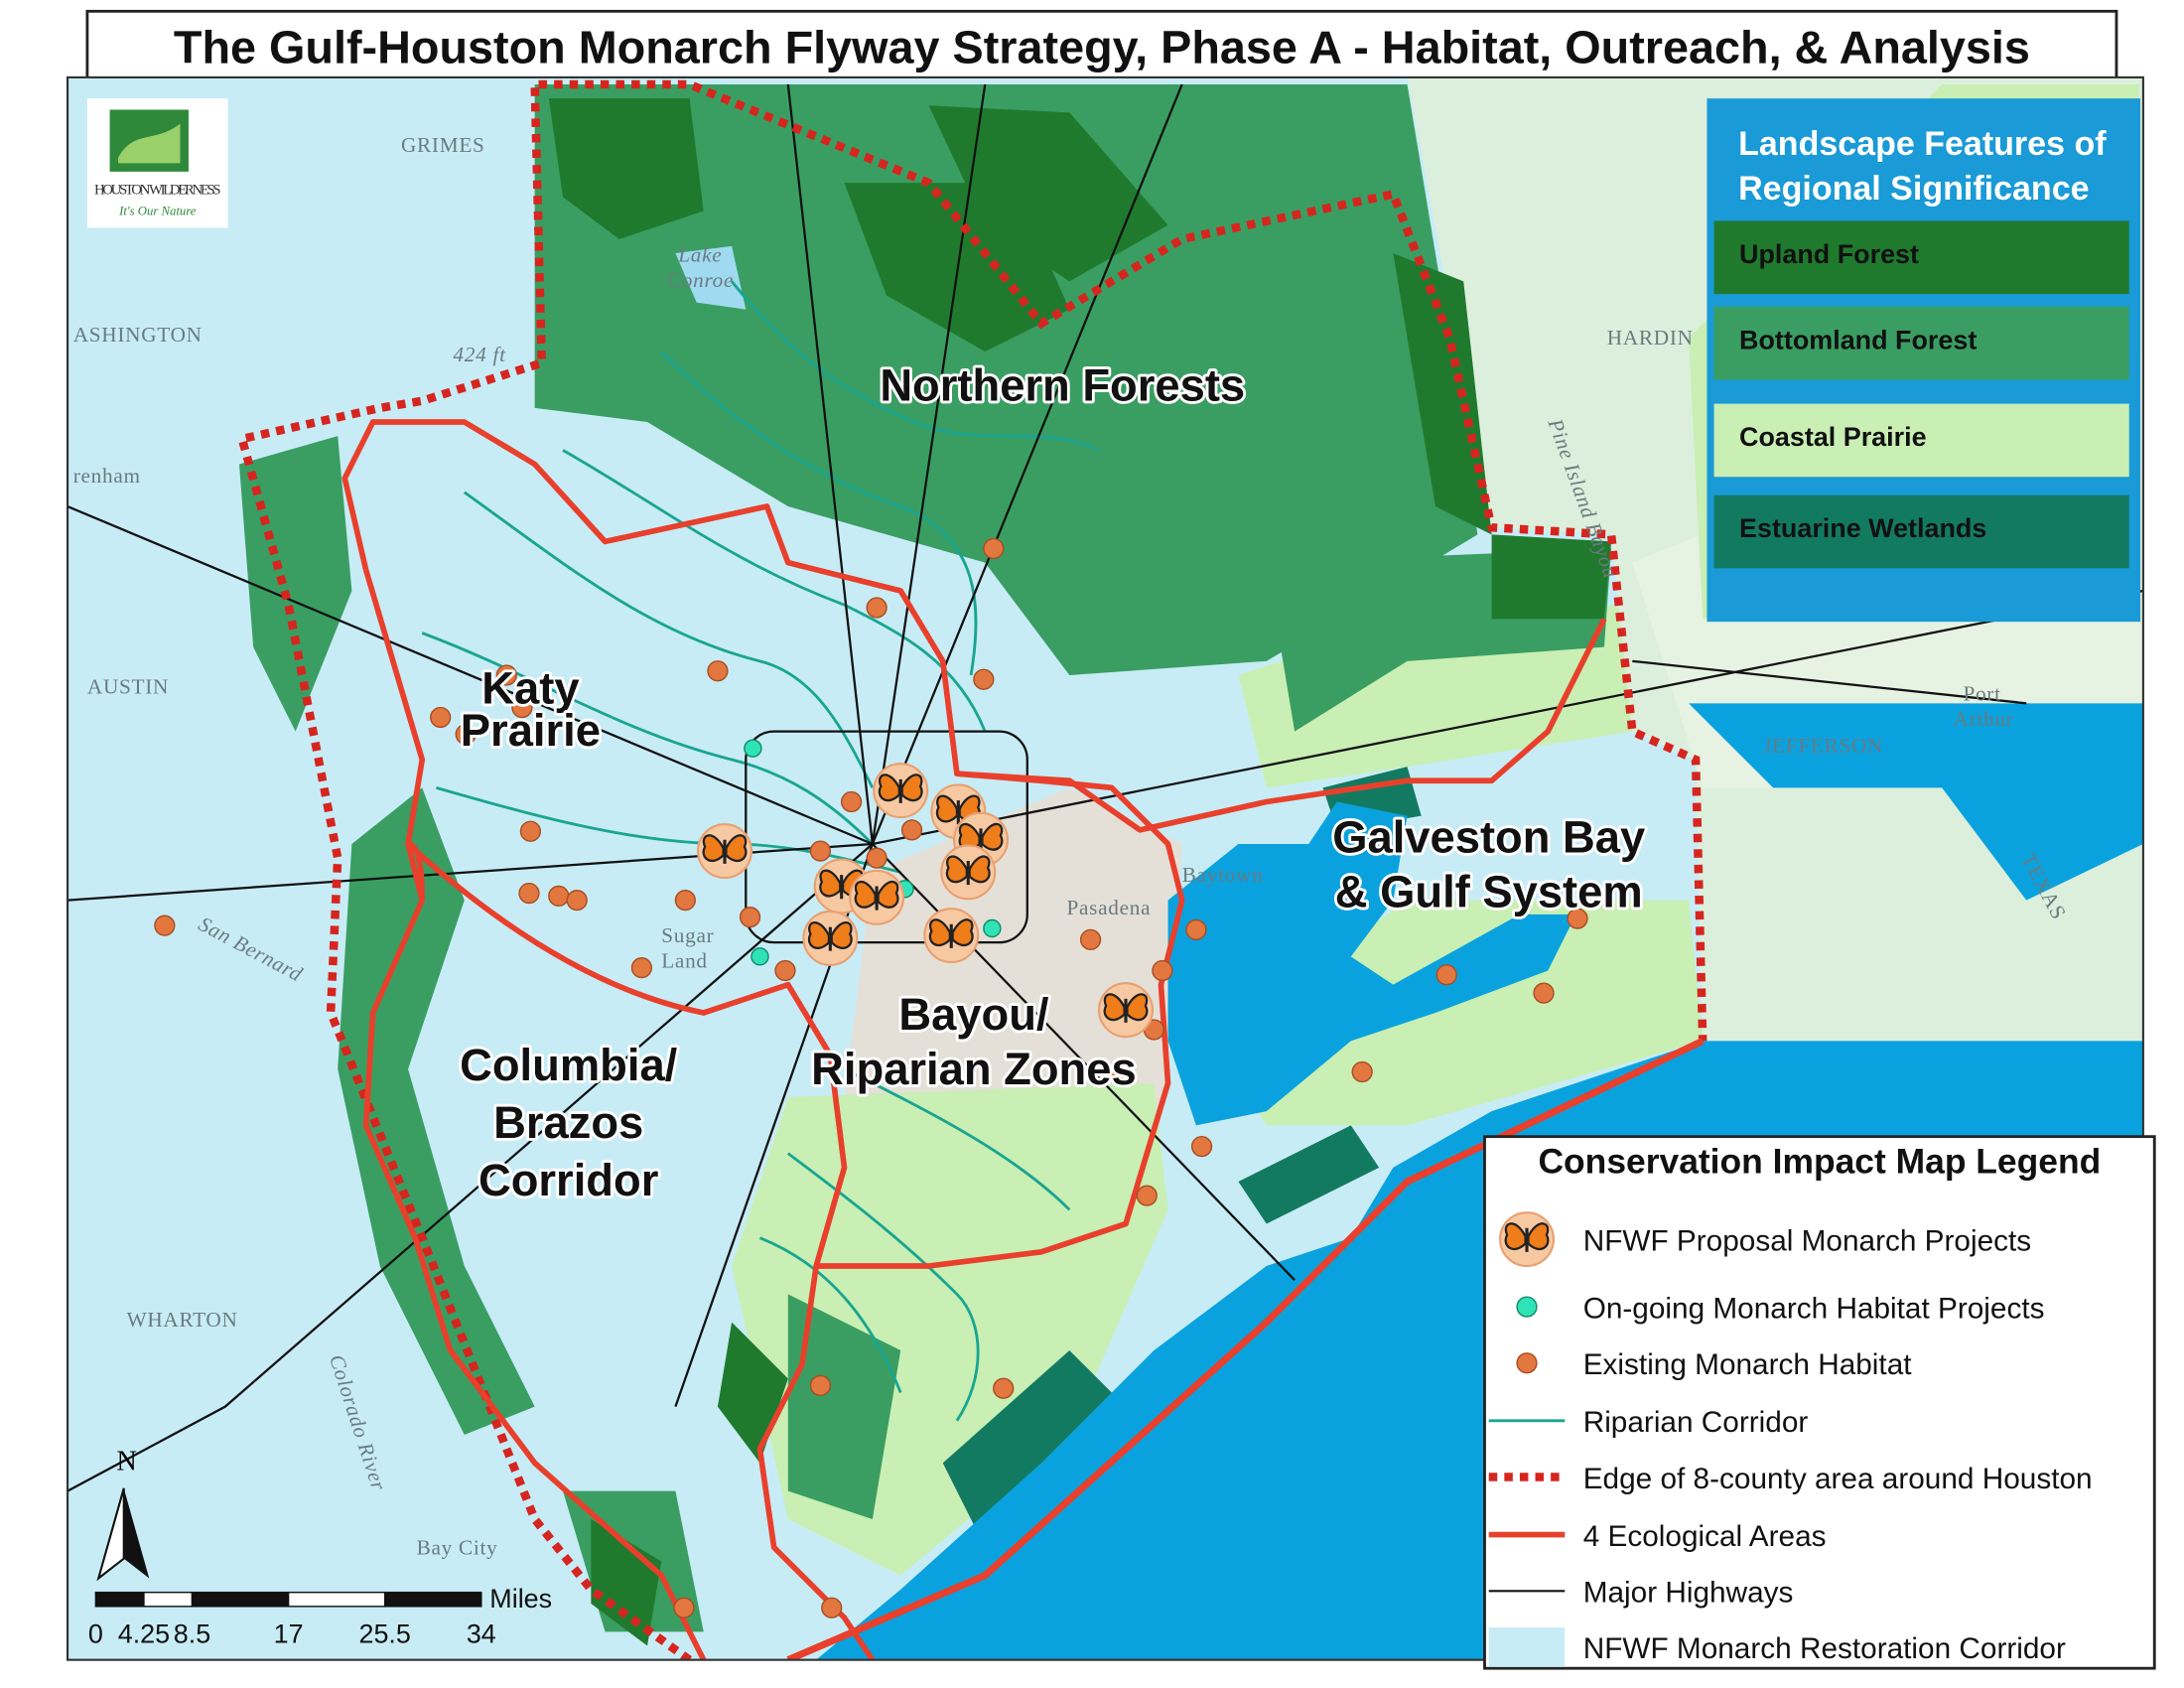 The image size is (2184, 1688). Describe the element at coordinates (531, 730) in the screenshot. I see `region-label: Prairie` at that location.